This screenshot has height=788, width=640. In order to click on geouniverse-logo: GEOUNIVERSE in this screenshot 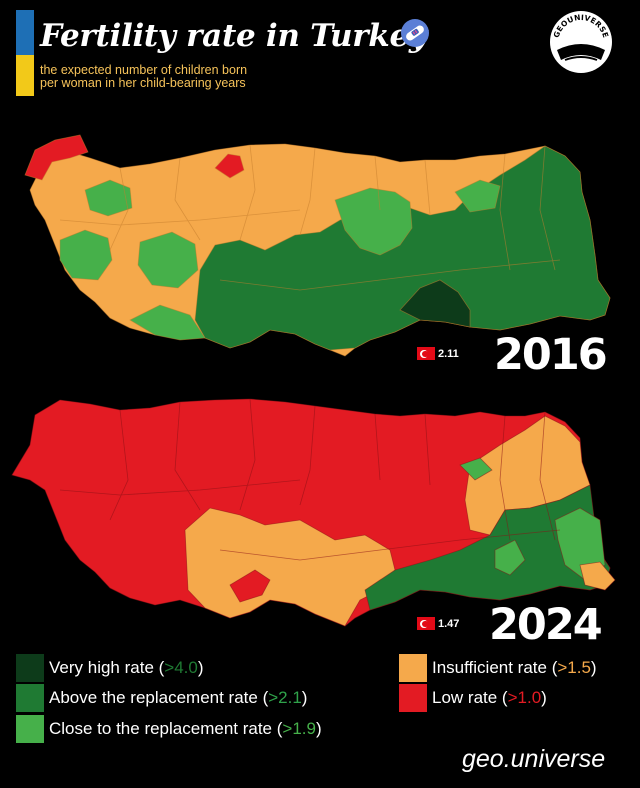, I will do `click(581, 42)`.